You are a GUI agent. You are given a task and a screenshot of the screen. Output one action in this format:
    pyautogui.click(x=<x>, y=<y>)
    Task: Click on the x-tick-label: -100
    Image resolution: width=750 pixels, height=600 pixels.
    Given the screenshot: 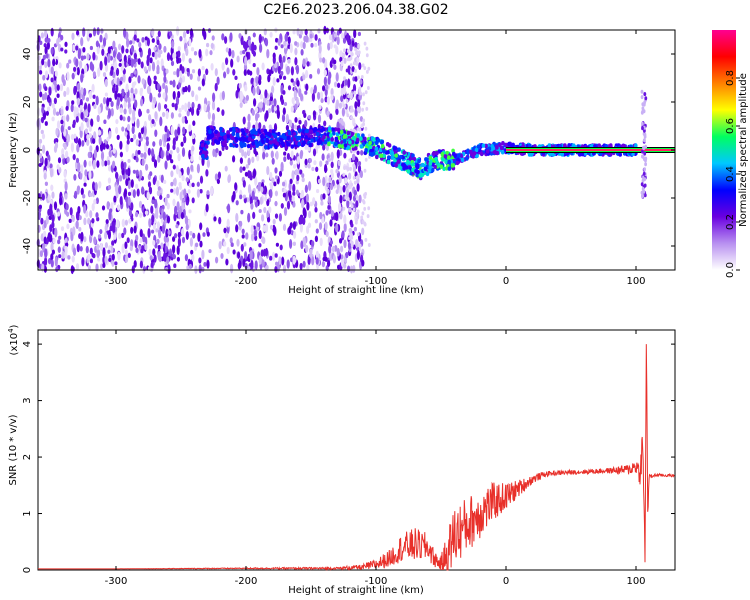 What is the action you would take?
    pyautogui.click(x=376, y=281)
    